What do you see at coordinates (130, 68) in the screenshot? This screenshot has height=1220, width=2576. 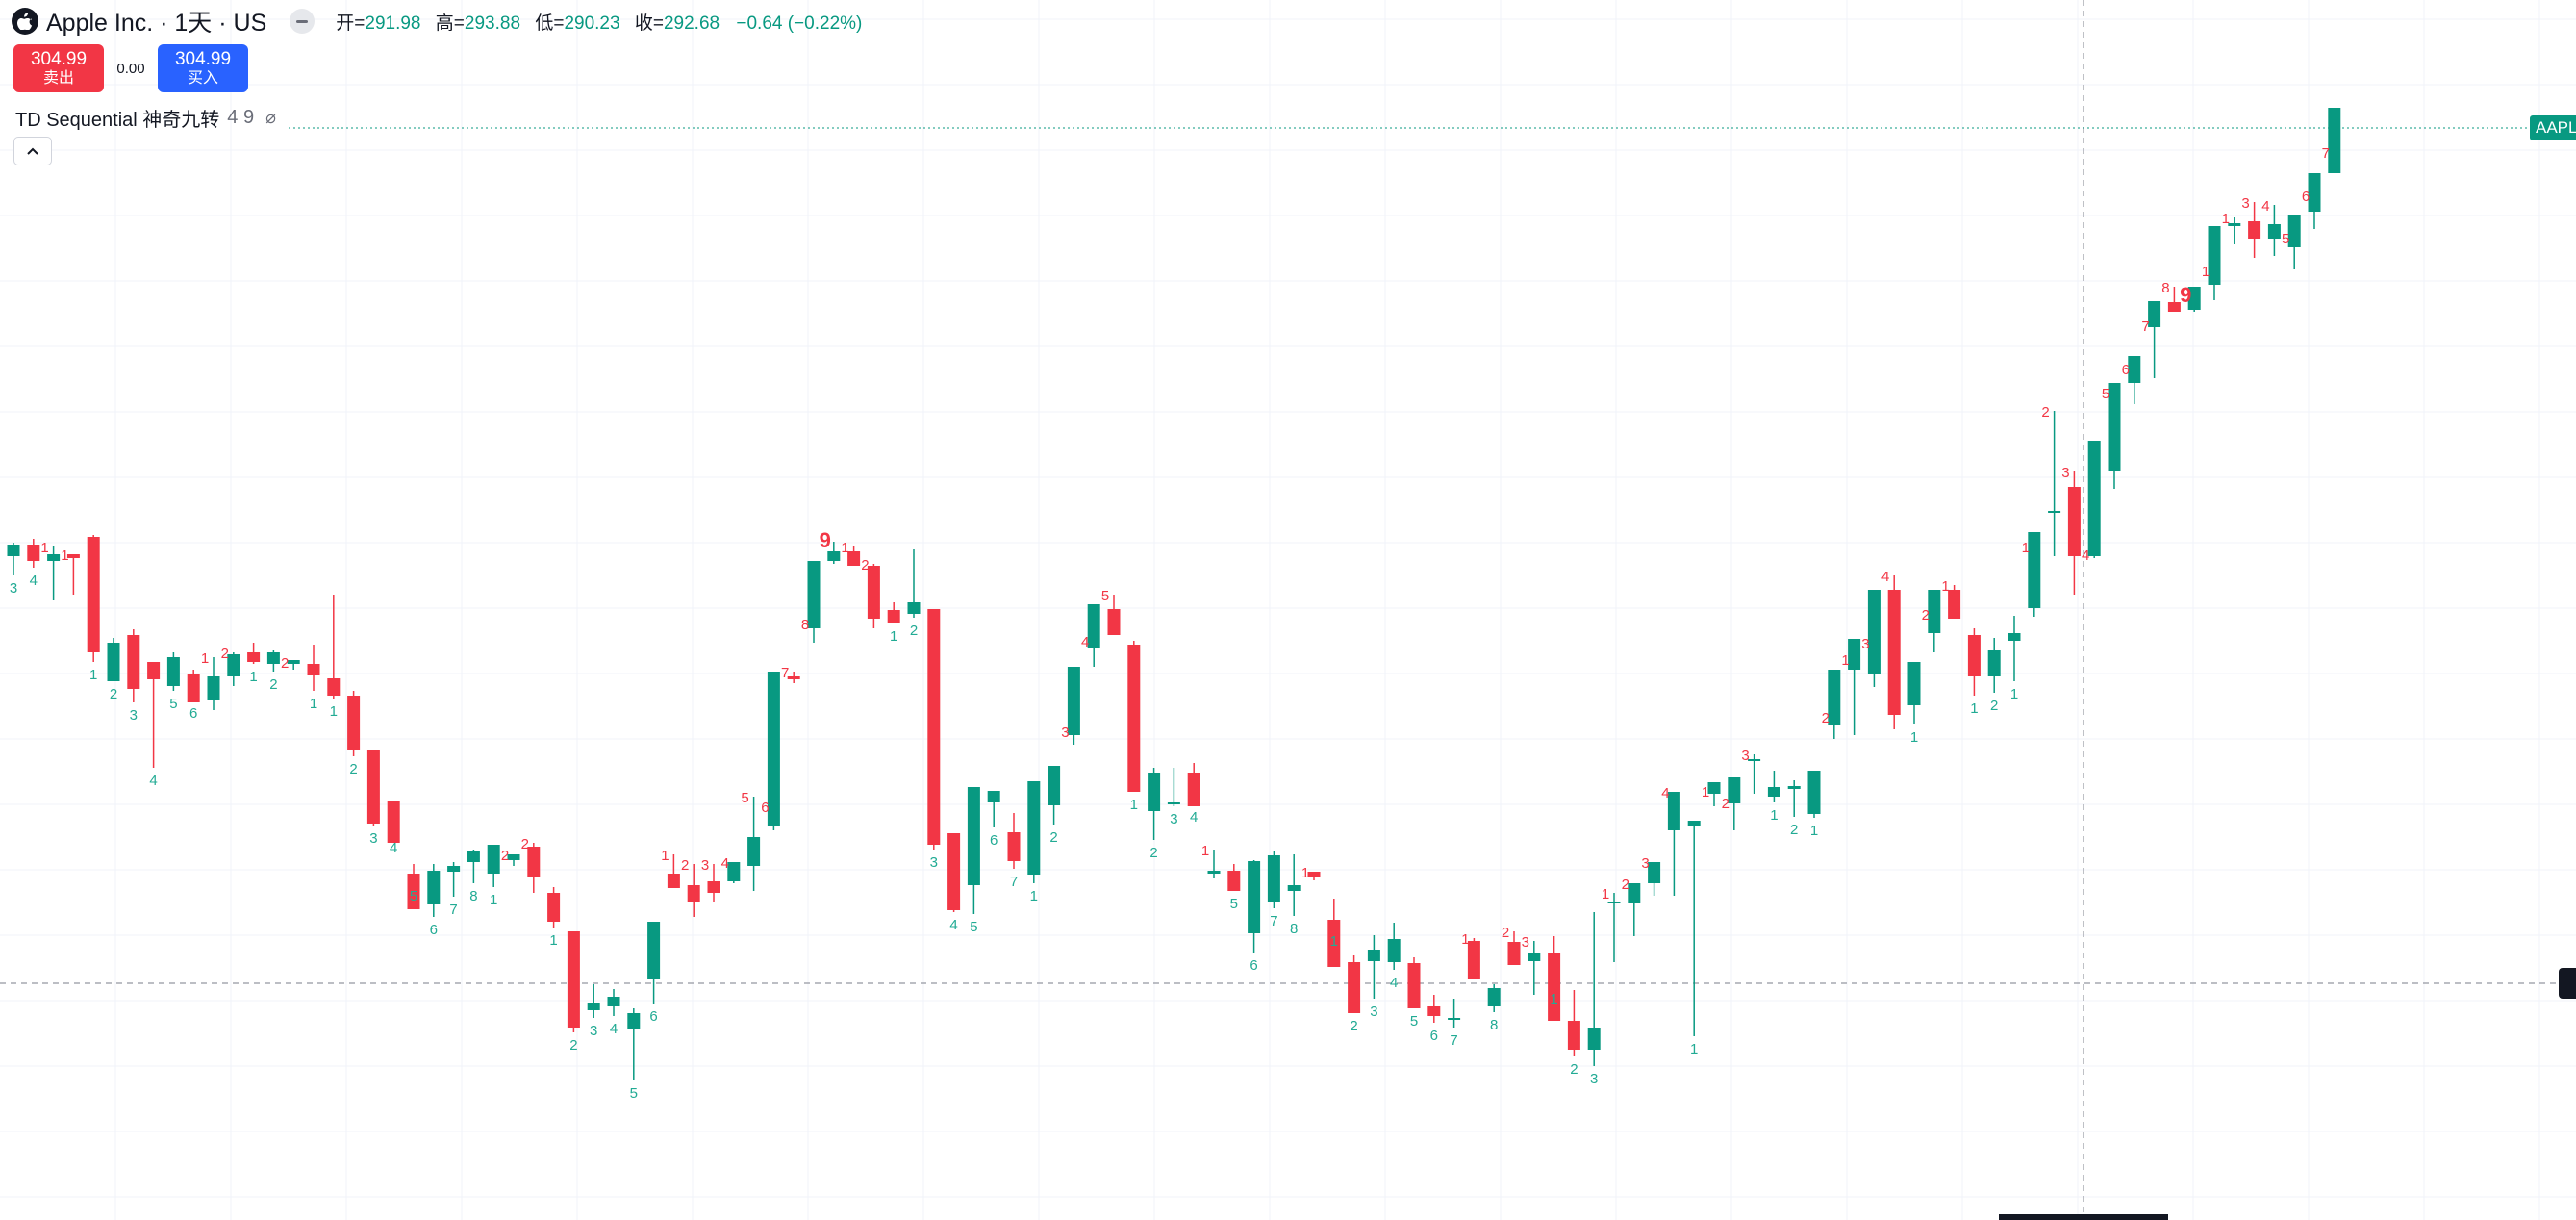 I see `spread-value: 0.00` at bounding box center [130, 68].